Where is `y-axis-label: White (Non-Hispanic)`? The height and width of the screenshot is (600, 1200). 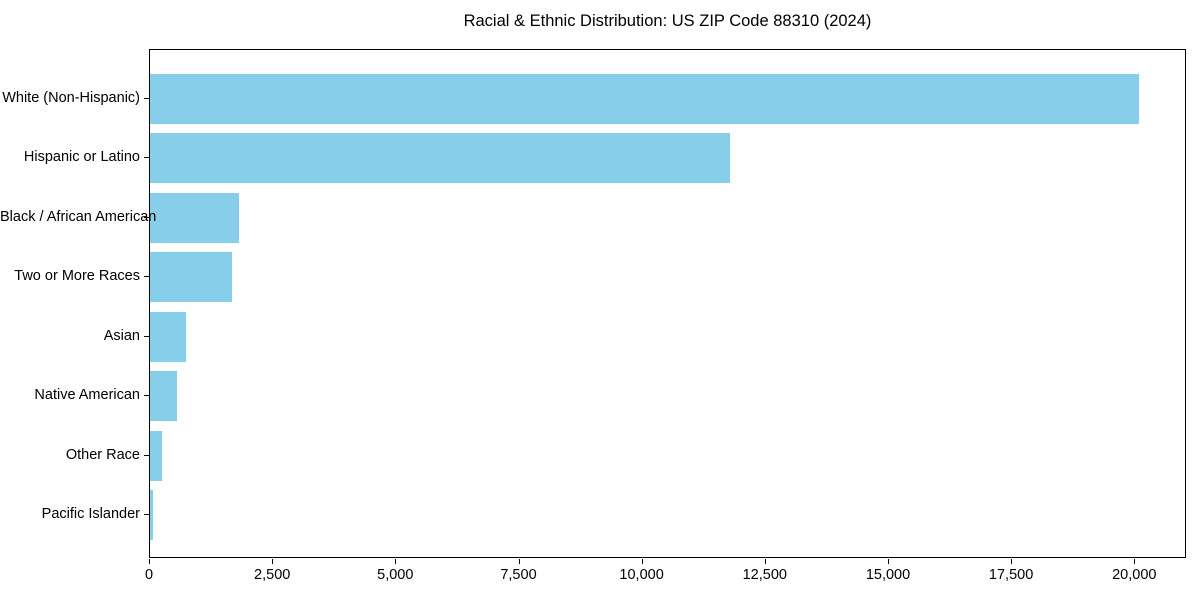 y-axis-label: White (Non-Hispanic) is located at coordinates (71, 98).